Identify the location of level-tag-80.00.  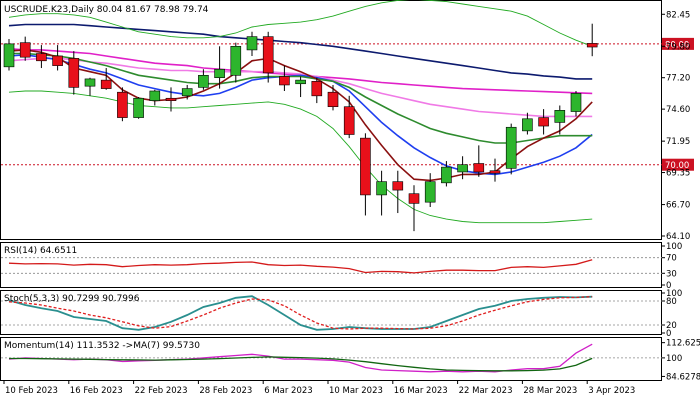
(678, 43).